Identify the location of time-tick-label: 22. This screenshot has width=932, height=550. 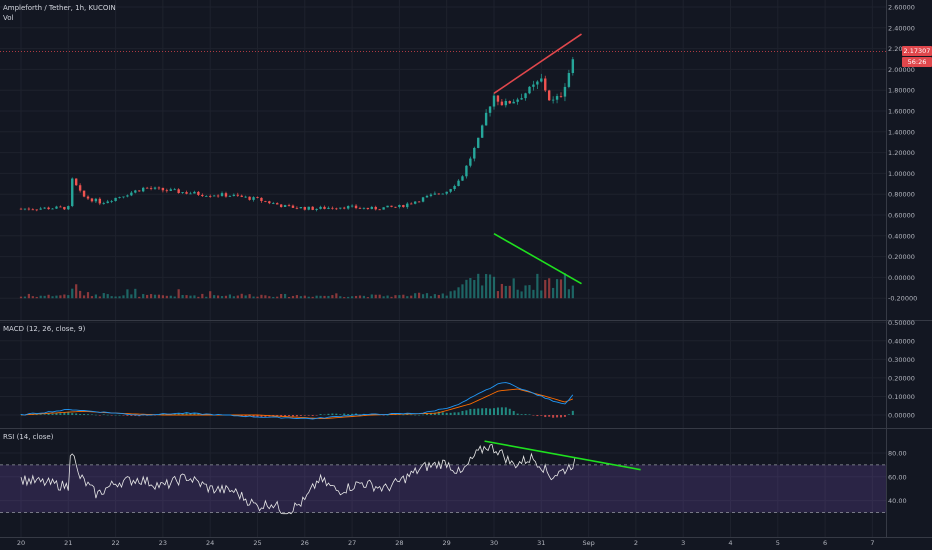
(115, 543).